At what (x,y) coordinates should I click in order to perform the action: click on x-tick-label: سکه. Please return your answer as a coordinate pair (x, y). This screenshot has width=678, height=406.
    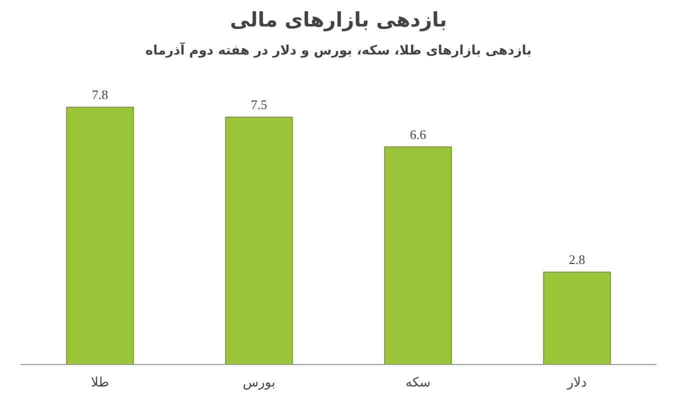
    Looking at the image, I should click on (418, 383).